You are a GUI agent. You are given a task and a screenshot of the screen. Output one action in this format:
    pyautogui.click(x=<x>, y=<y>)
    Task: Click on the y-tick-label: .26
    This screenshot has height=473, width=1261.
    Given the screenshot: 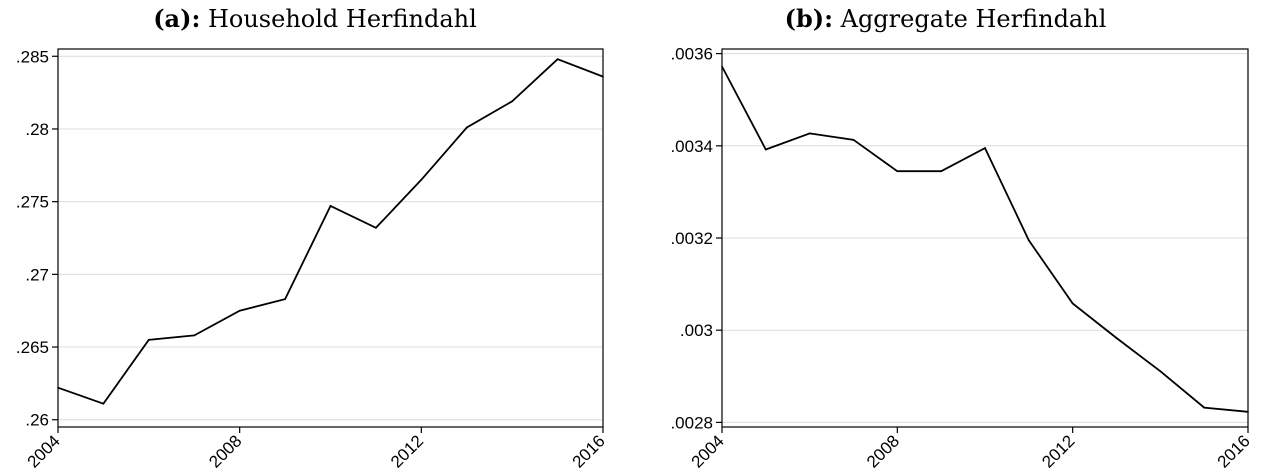 What is the action you would take?
    pyautogui.click(x=37, y=420)
    